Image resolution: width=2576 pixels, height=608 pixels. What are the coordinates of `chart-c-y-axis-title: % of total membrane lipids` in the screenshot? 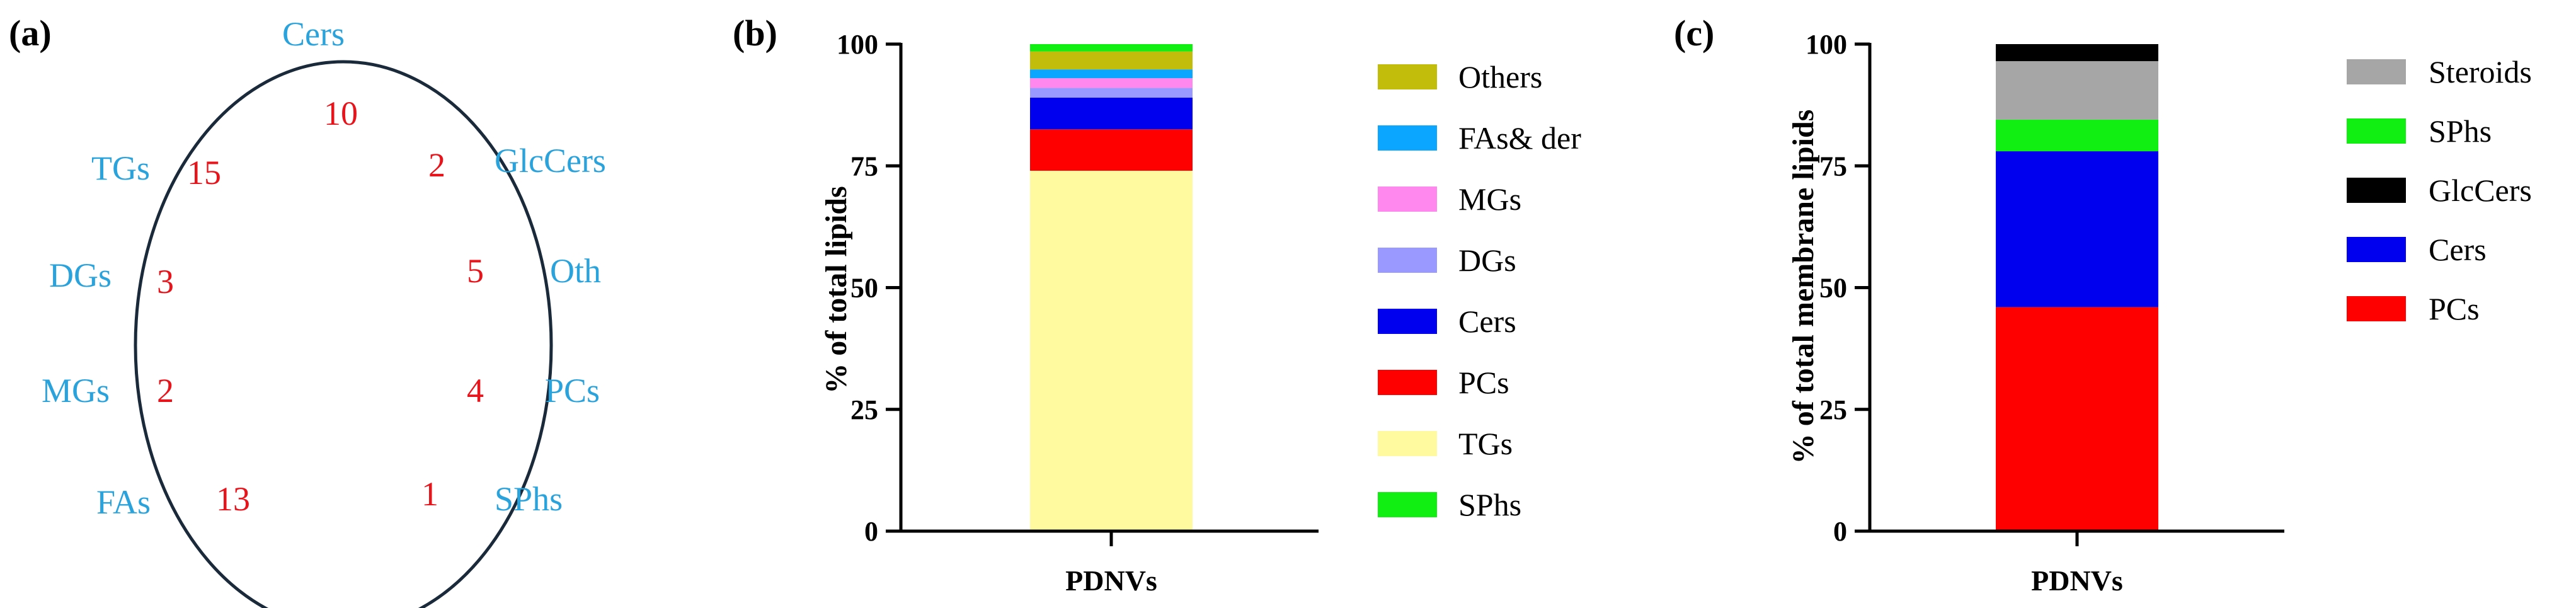 It's located at (1804, 287).